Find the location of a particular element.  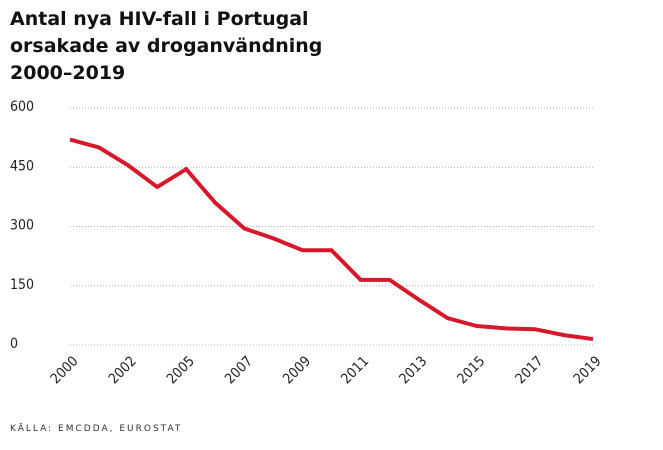

x-tick-label: 2019 is located at coordinates (588, 370).